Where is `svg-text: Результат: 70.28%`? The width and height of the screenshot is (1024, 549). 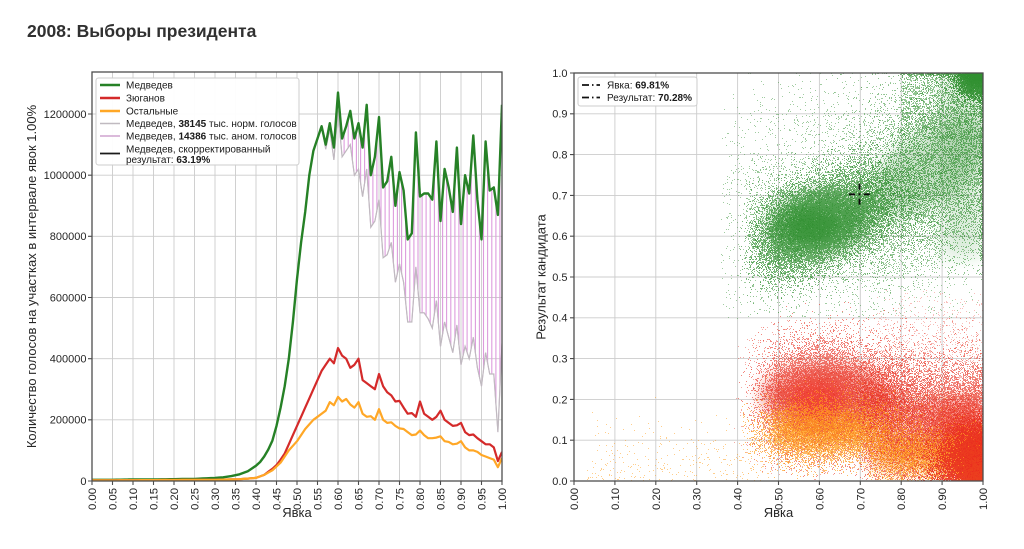
svg-text: Результат: 70.28% is located at coordinates (649, 98).